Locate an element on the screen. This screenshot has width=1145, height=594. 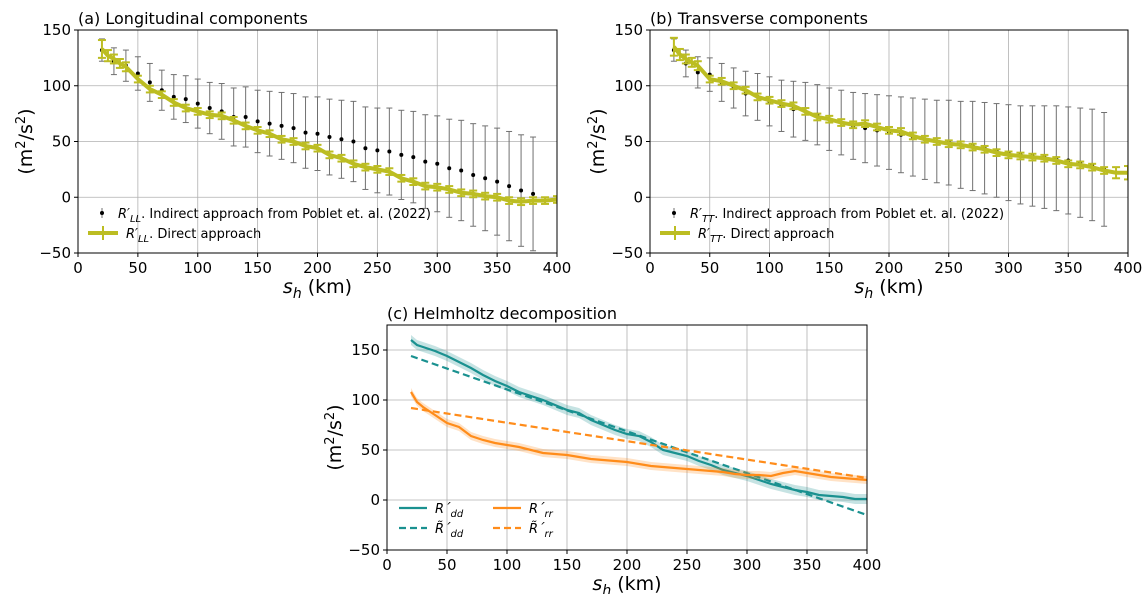
legend-direct-label: R′LL. Direct approach is located at coordinates (193, 236).